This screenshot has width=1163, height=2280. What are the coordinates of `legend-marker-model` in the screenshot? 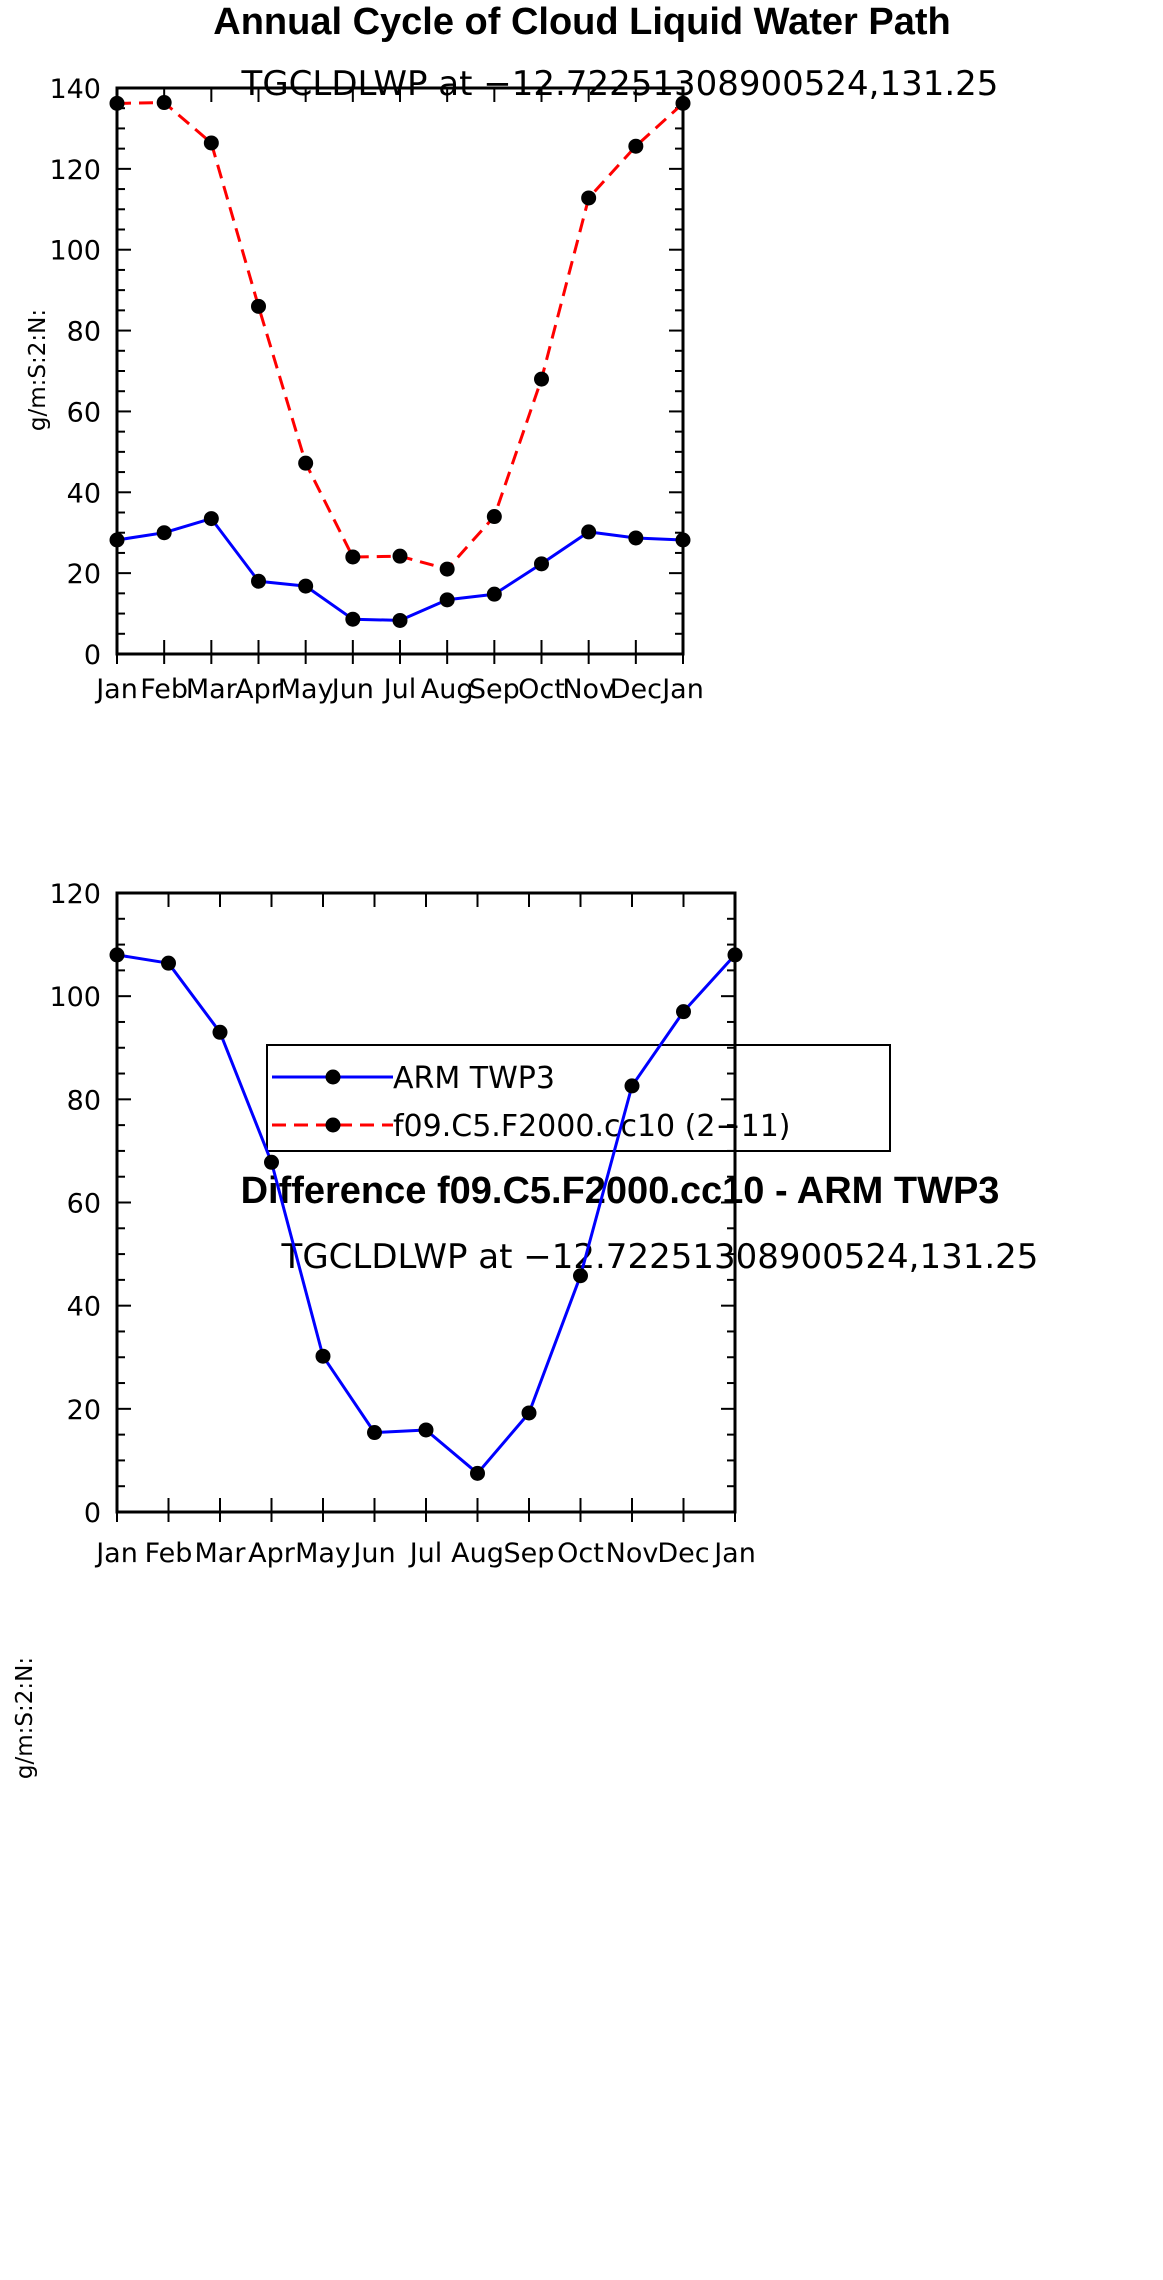 It's located at (333, 1125).